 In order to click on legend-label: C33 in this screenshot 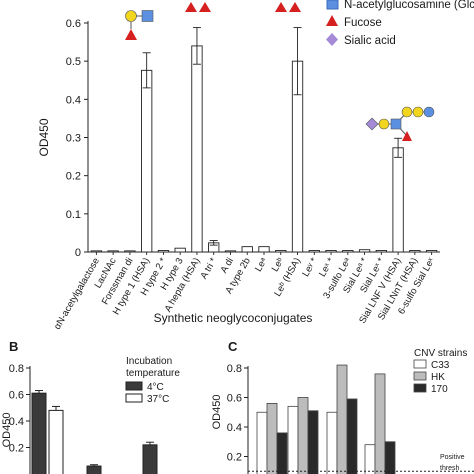, I will do `click(440, 365)`.